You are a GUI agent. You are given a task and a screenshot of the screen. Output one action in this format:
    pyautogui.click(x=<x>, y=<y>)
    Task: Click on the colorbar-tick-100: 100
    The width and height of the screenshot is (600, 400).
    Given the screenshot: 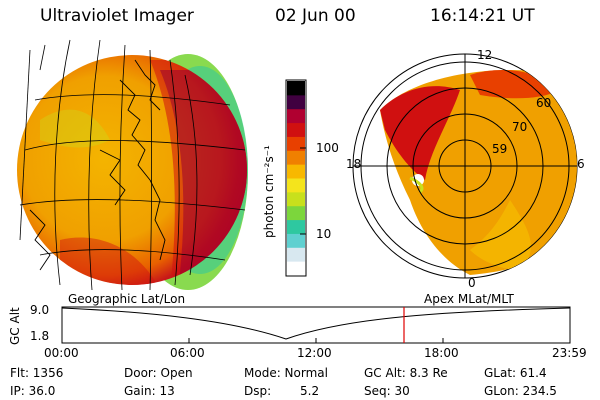 What is the action you would take?
    pyautogui.click(x=327, y=148)
    